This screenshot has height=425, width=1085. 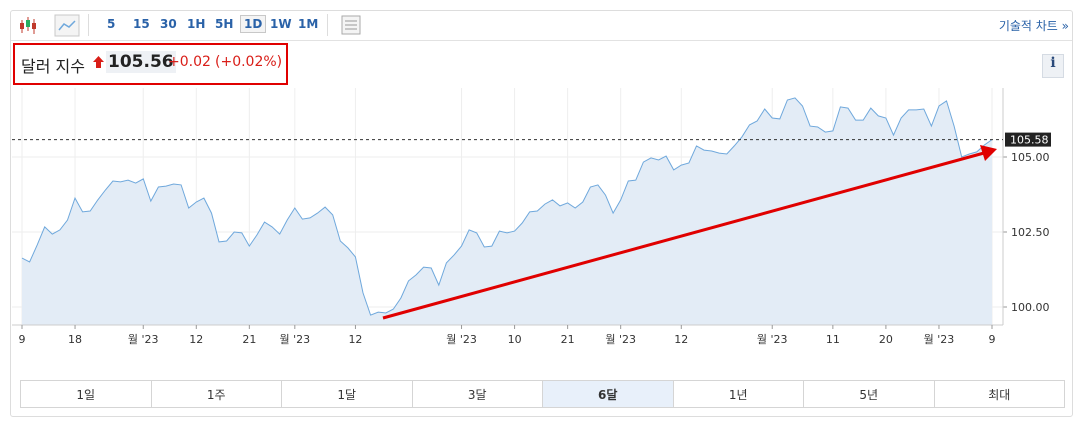 I want to click on interval-button: 1M, so click(x=308, y=24).